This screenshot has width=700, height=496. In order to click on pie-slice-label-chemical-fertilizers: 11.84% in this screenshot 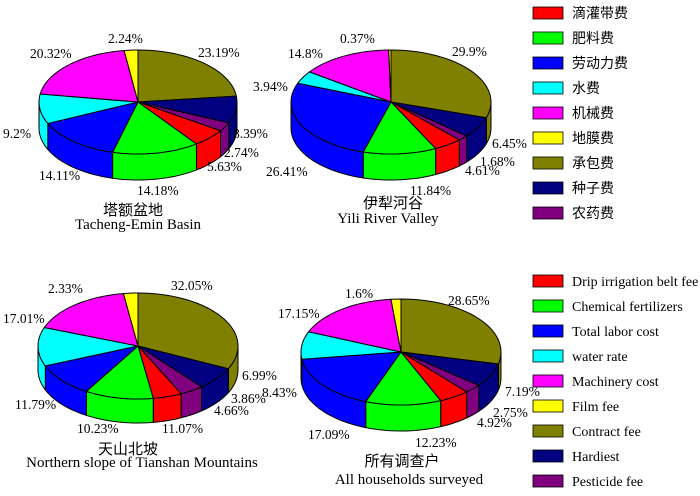, I will do `click(430, 190)`.